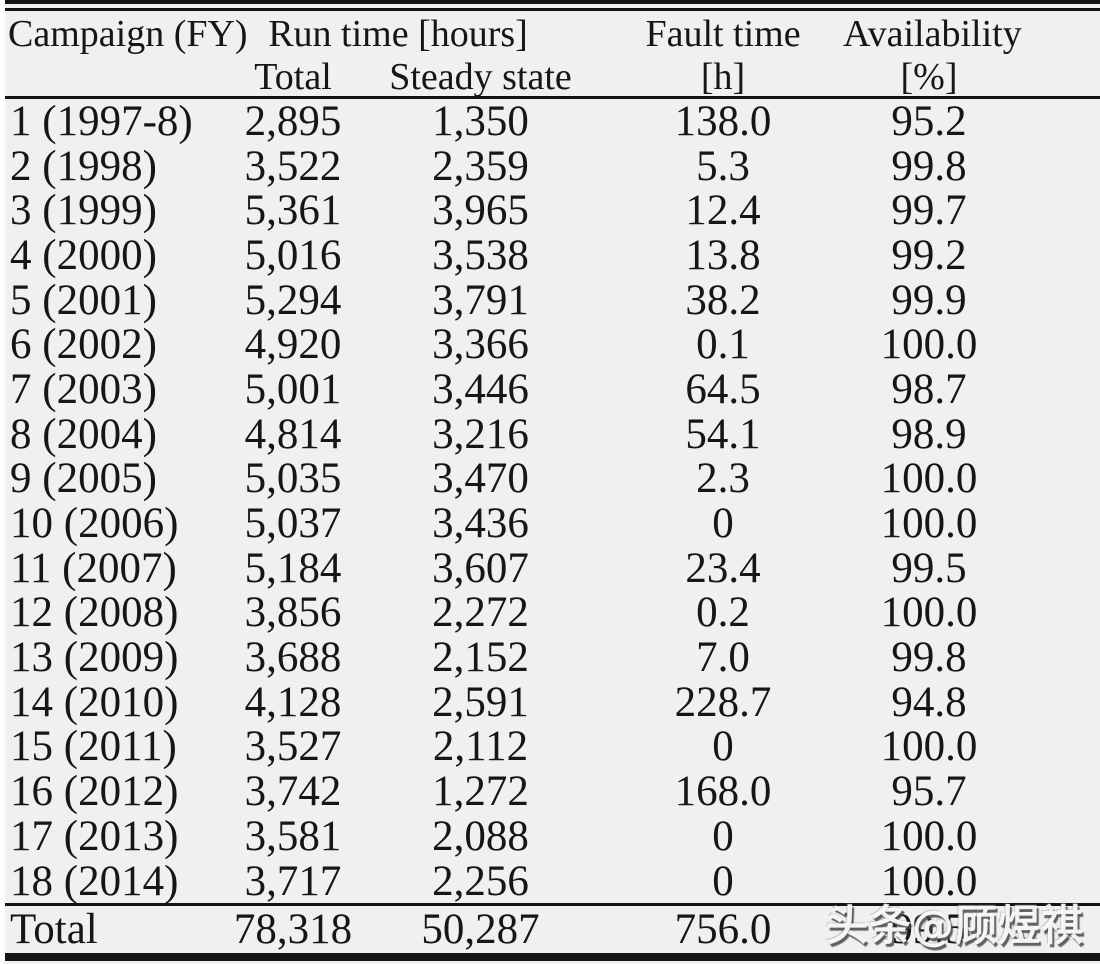  What do you see at coordinates (550, 836) in the screenshot?
I see `table-row: 17 (2013) 3,581 2,088 0 100.0` at bounding box center [550, 836].